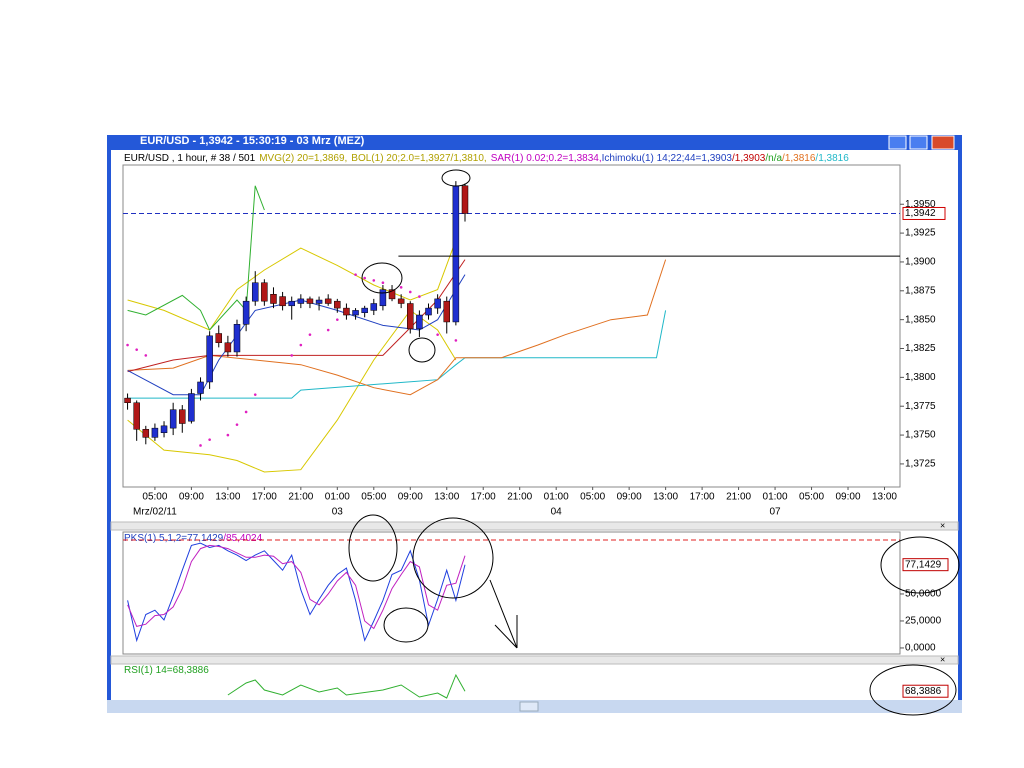  Describe the element at coordinates (918, 142) in the screenshot. I see `maximize-button` at that location.